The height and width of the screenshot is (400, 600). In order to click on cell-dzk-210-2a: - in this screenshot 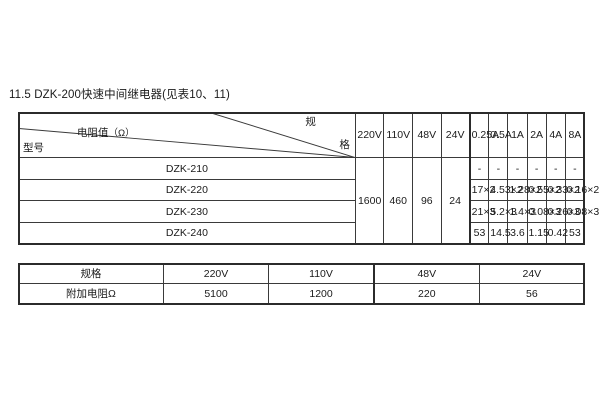, I will do `click(536, 168)`.